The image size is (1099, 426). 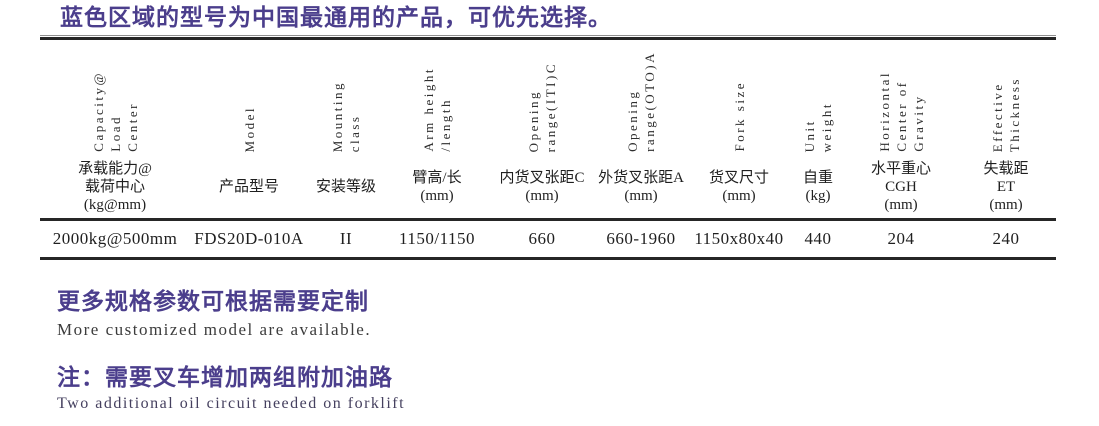 What do you see at coordinates (901, 238) in the screenshot?
I see `table-cell-9: 204` at bounding box center [901, 238].